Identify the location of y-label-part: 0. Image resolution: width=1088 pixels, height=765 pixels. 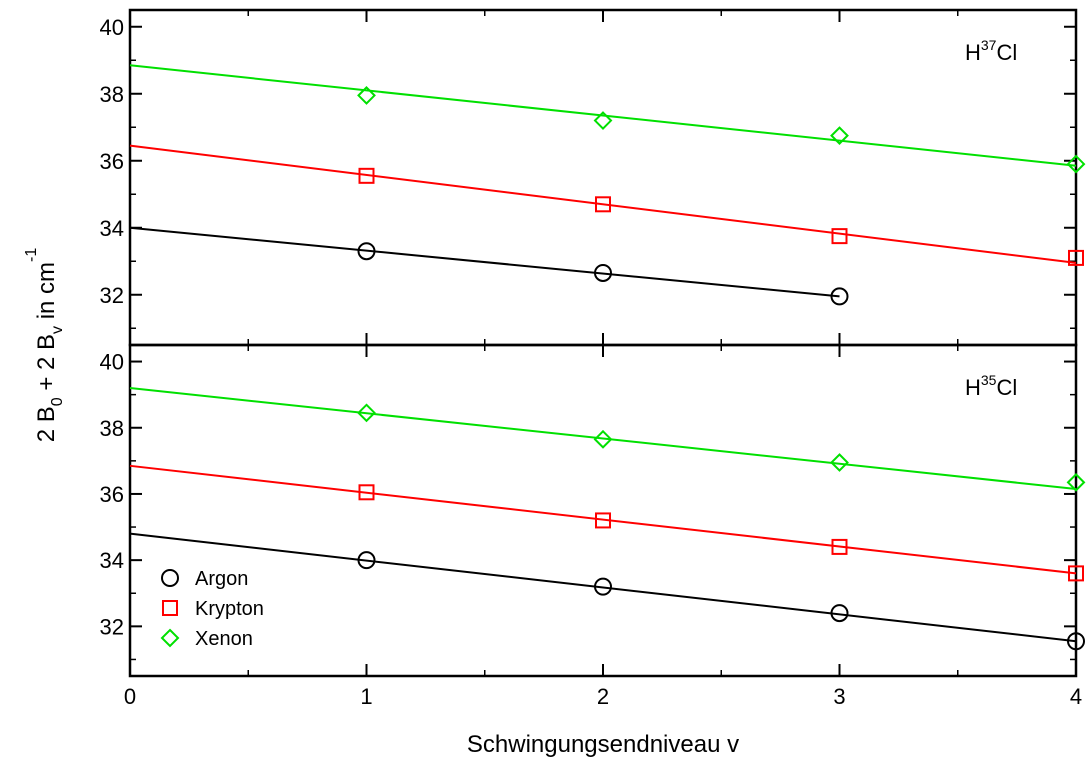
(57, 401).